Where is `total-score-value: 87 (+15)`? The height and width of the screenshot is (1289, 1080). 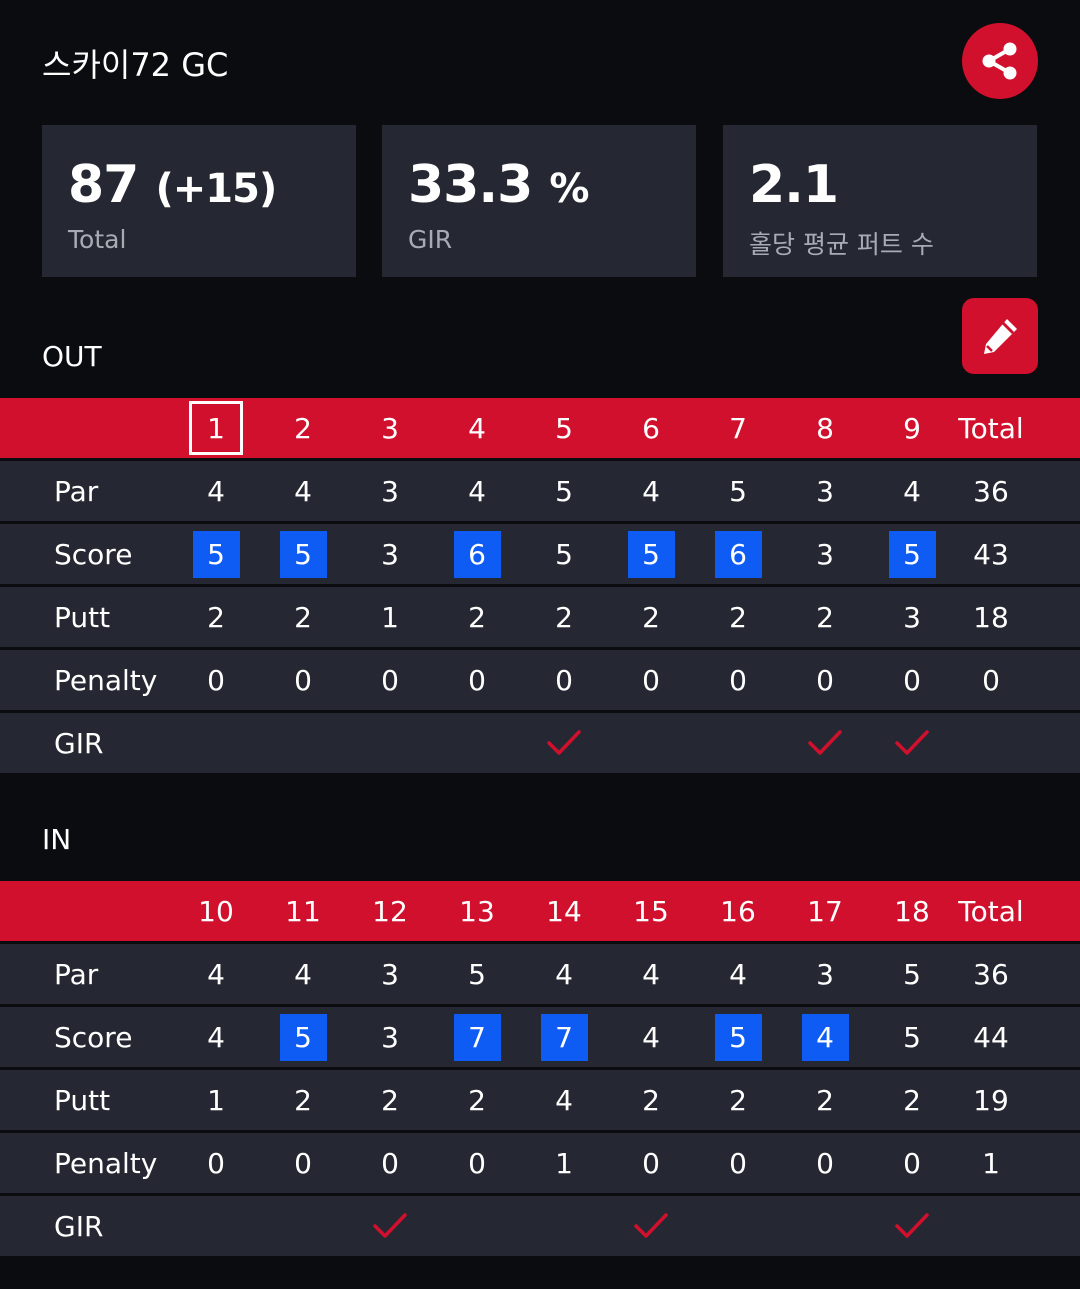
total-score-value: 87 (+15) is located at coordinates (172, 185).